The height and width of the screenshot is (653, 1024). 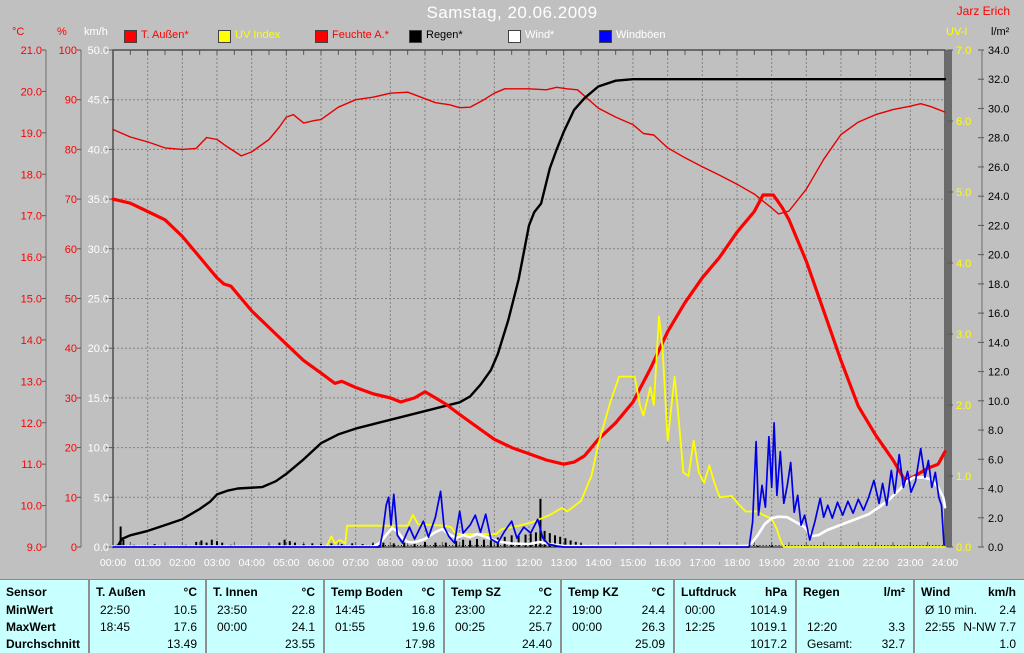 What do you see at coordinates (876, 563) in the screenshot?
I see `x-tick-label: 22:00` at bounding box center [876, 563].